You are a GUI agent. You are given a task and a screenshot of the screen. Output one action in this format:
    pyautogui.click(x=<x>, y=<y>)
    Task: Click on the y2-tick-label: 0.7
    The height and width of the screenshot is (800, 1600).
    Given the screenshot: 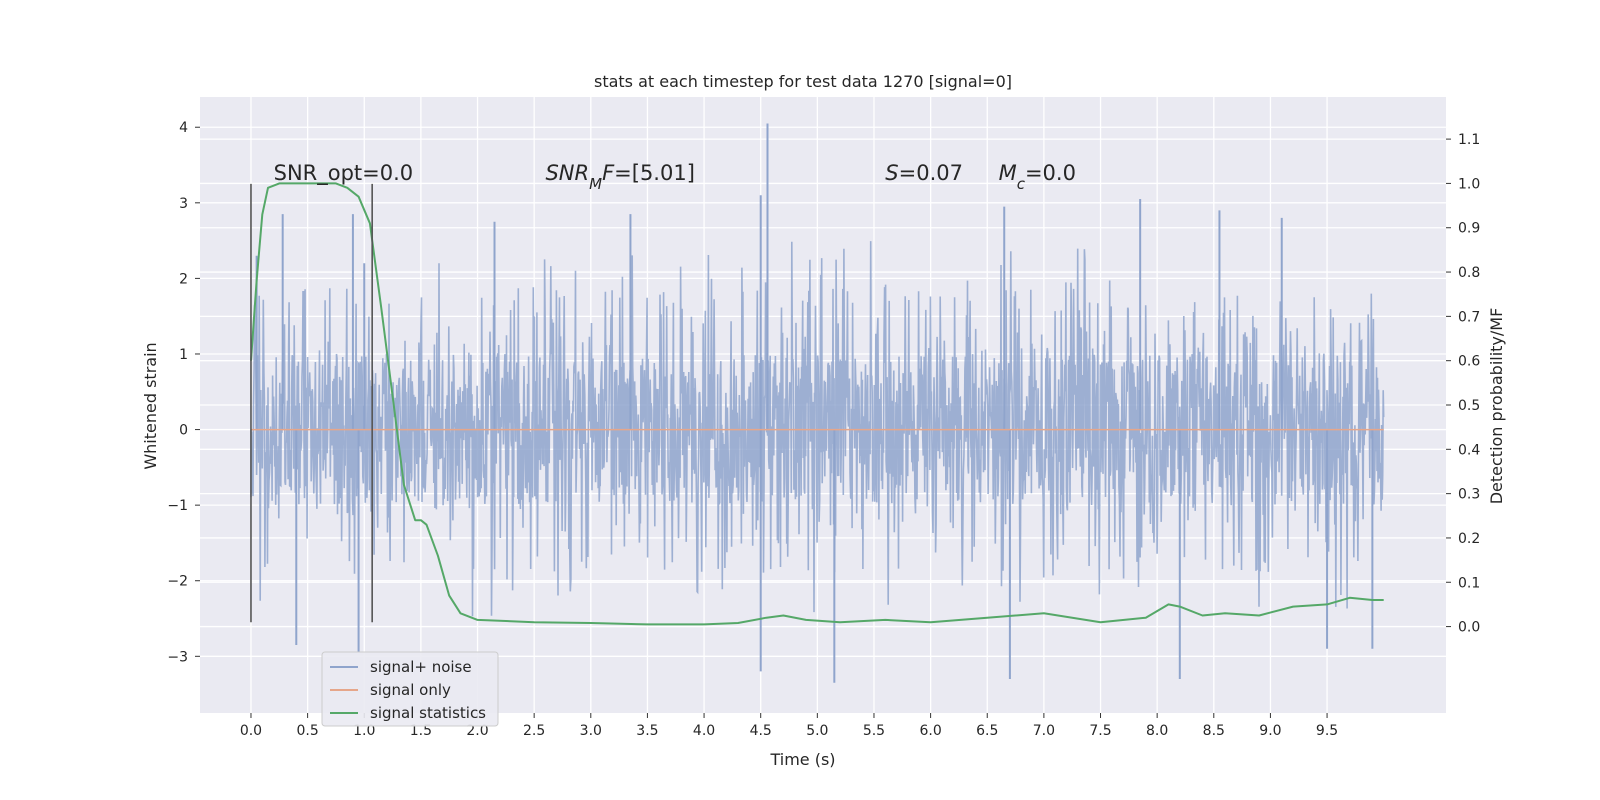 What is the action you would take?
    pyautogui.click(x=1469, y=317)
    